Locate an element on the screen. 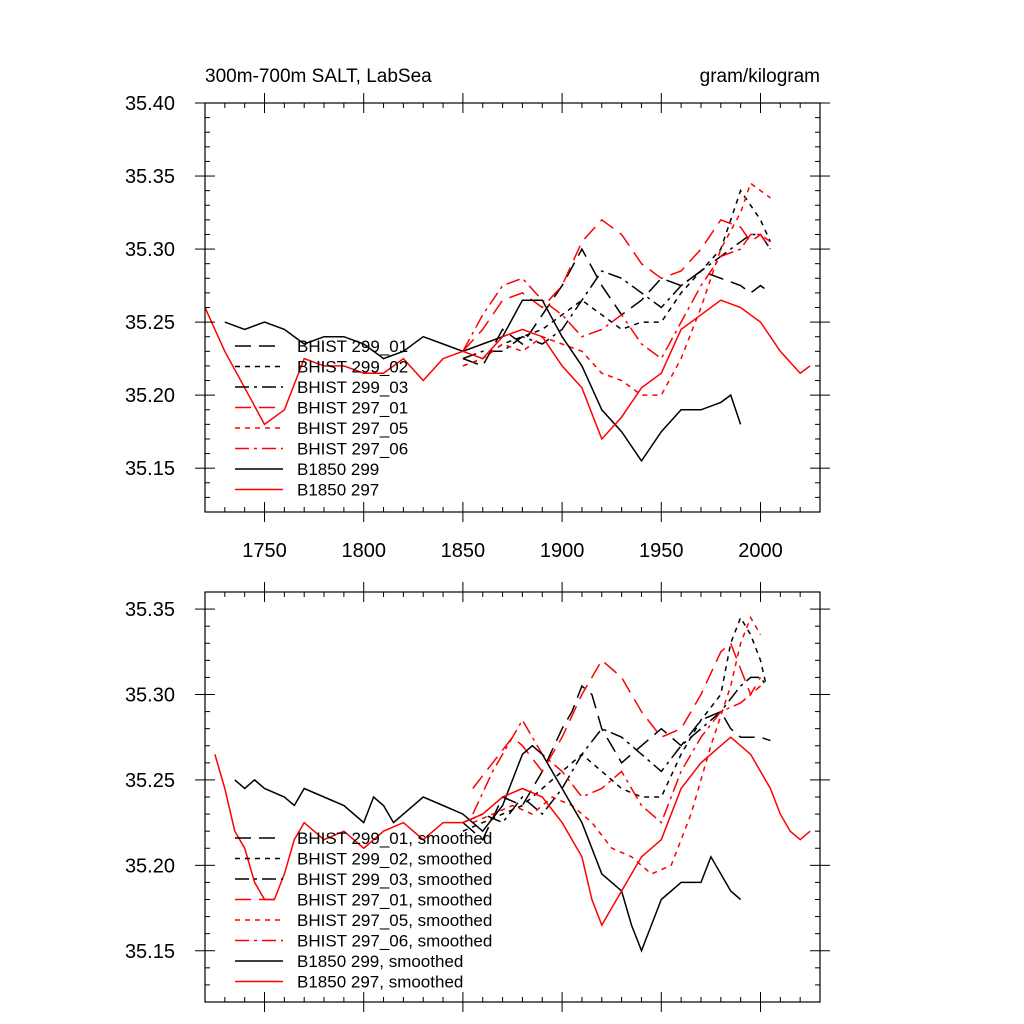 Image resolution: width=1024 pixels, height=1024 pixels. legend-label: B1850 299, smoothed is located at coordinates (380, 961).